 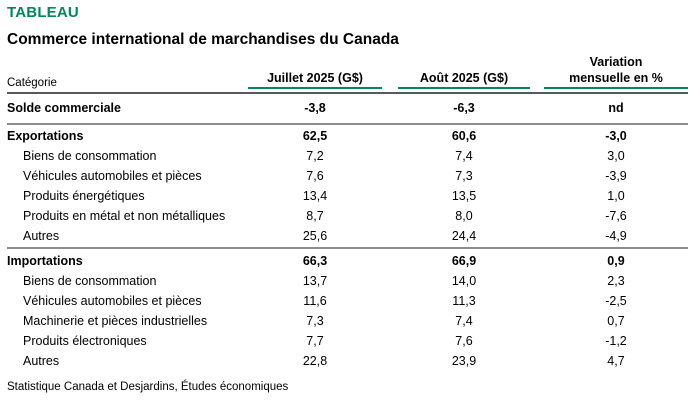 What do you see at coordinates (315, 215) in the screenshot?
I see `cell-juillet: 8,7` at bounding box center [315, 215].